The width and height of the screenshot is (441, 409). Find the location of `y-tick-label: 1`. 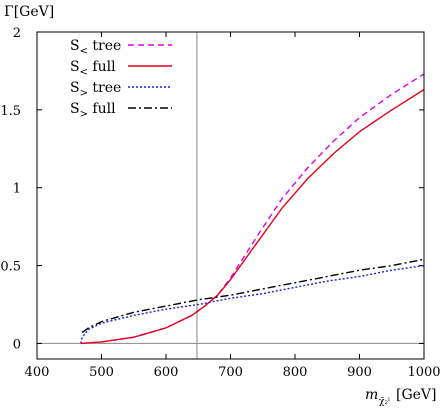

y-tick-label: 1 is located at coordinates (17, 189).